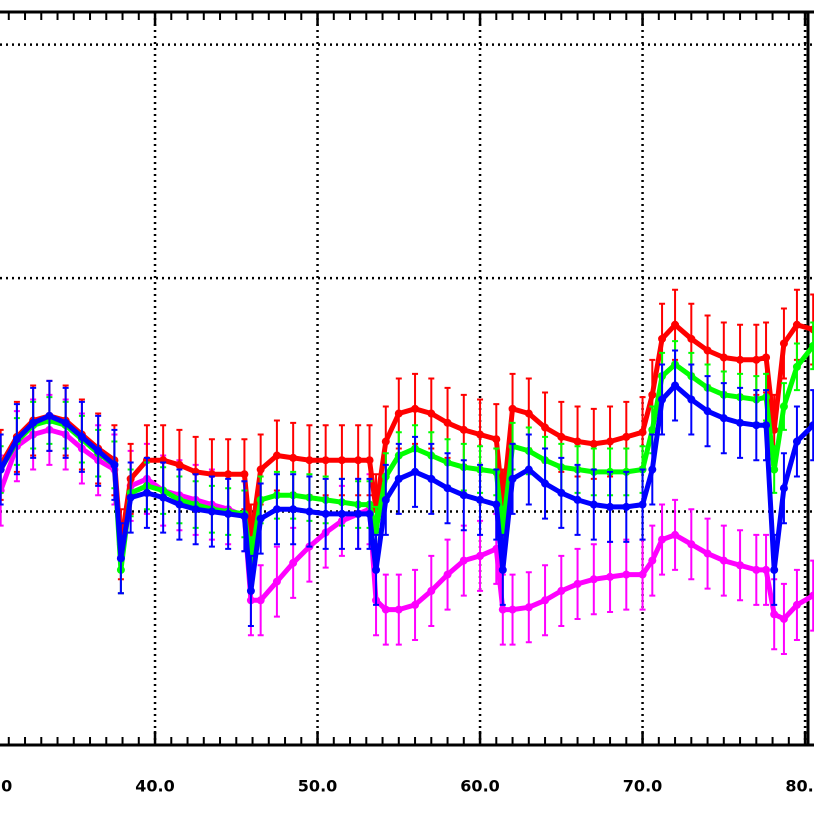 This screenshot has width=814, height=814. Describe the element at coordinates (642, 786) in the screenshot. I see `x-tick-label: 70.0` at that location.